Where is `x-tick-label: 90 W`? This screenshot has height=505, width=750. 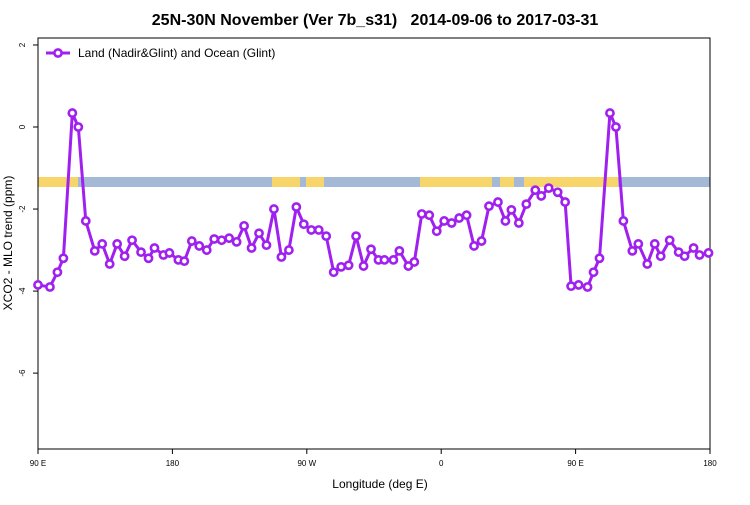
x-tick-label: 90 W is located at coordinates (306, 463).